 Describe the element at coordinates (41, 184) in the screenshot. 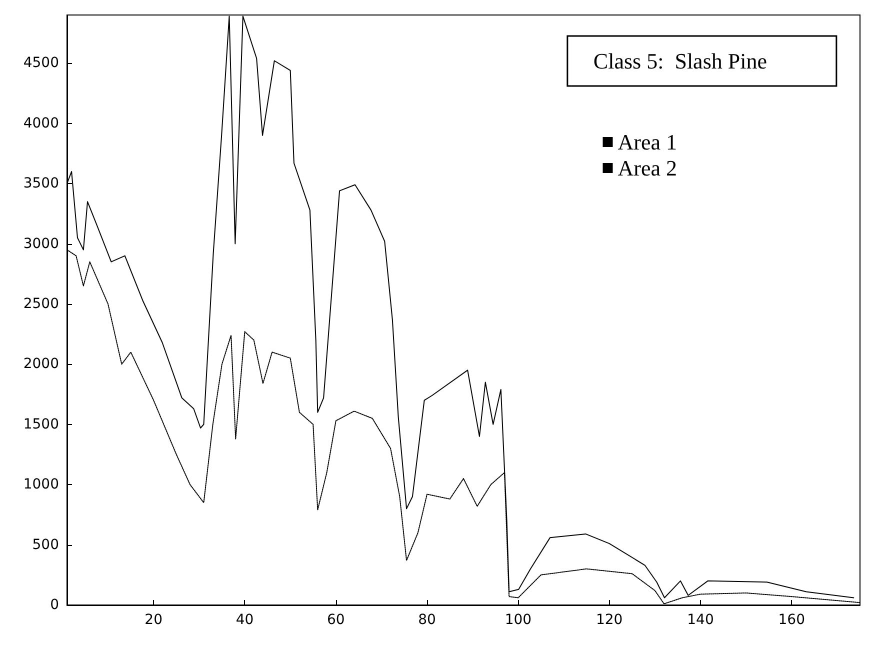

I see `y-tick-label: 3500` at that location.